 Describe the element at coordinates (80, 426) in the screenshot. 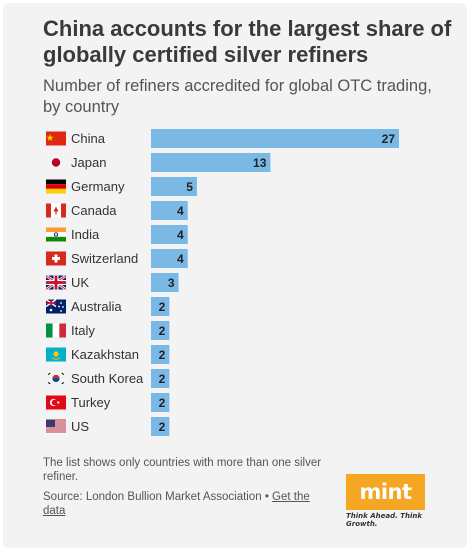

I see `category-label-us: US` at that location.